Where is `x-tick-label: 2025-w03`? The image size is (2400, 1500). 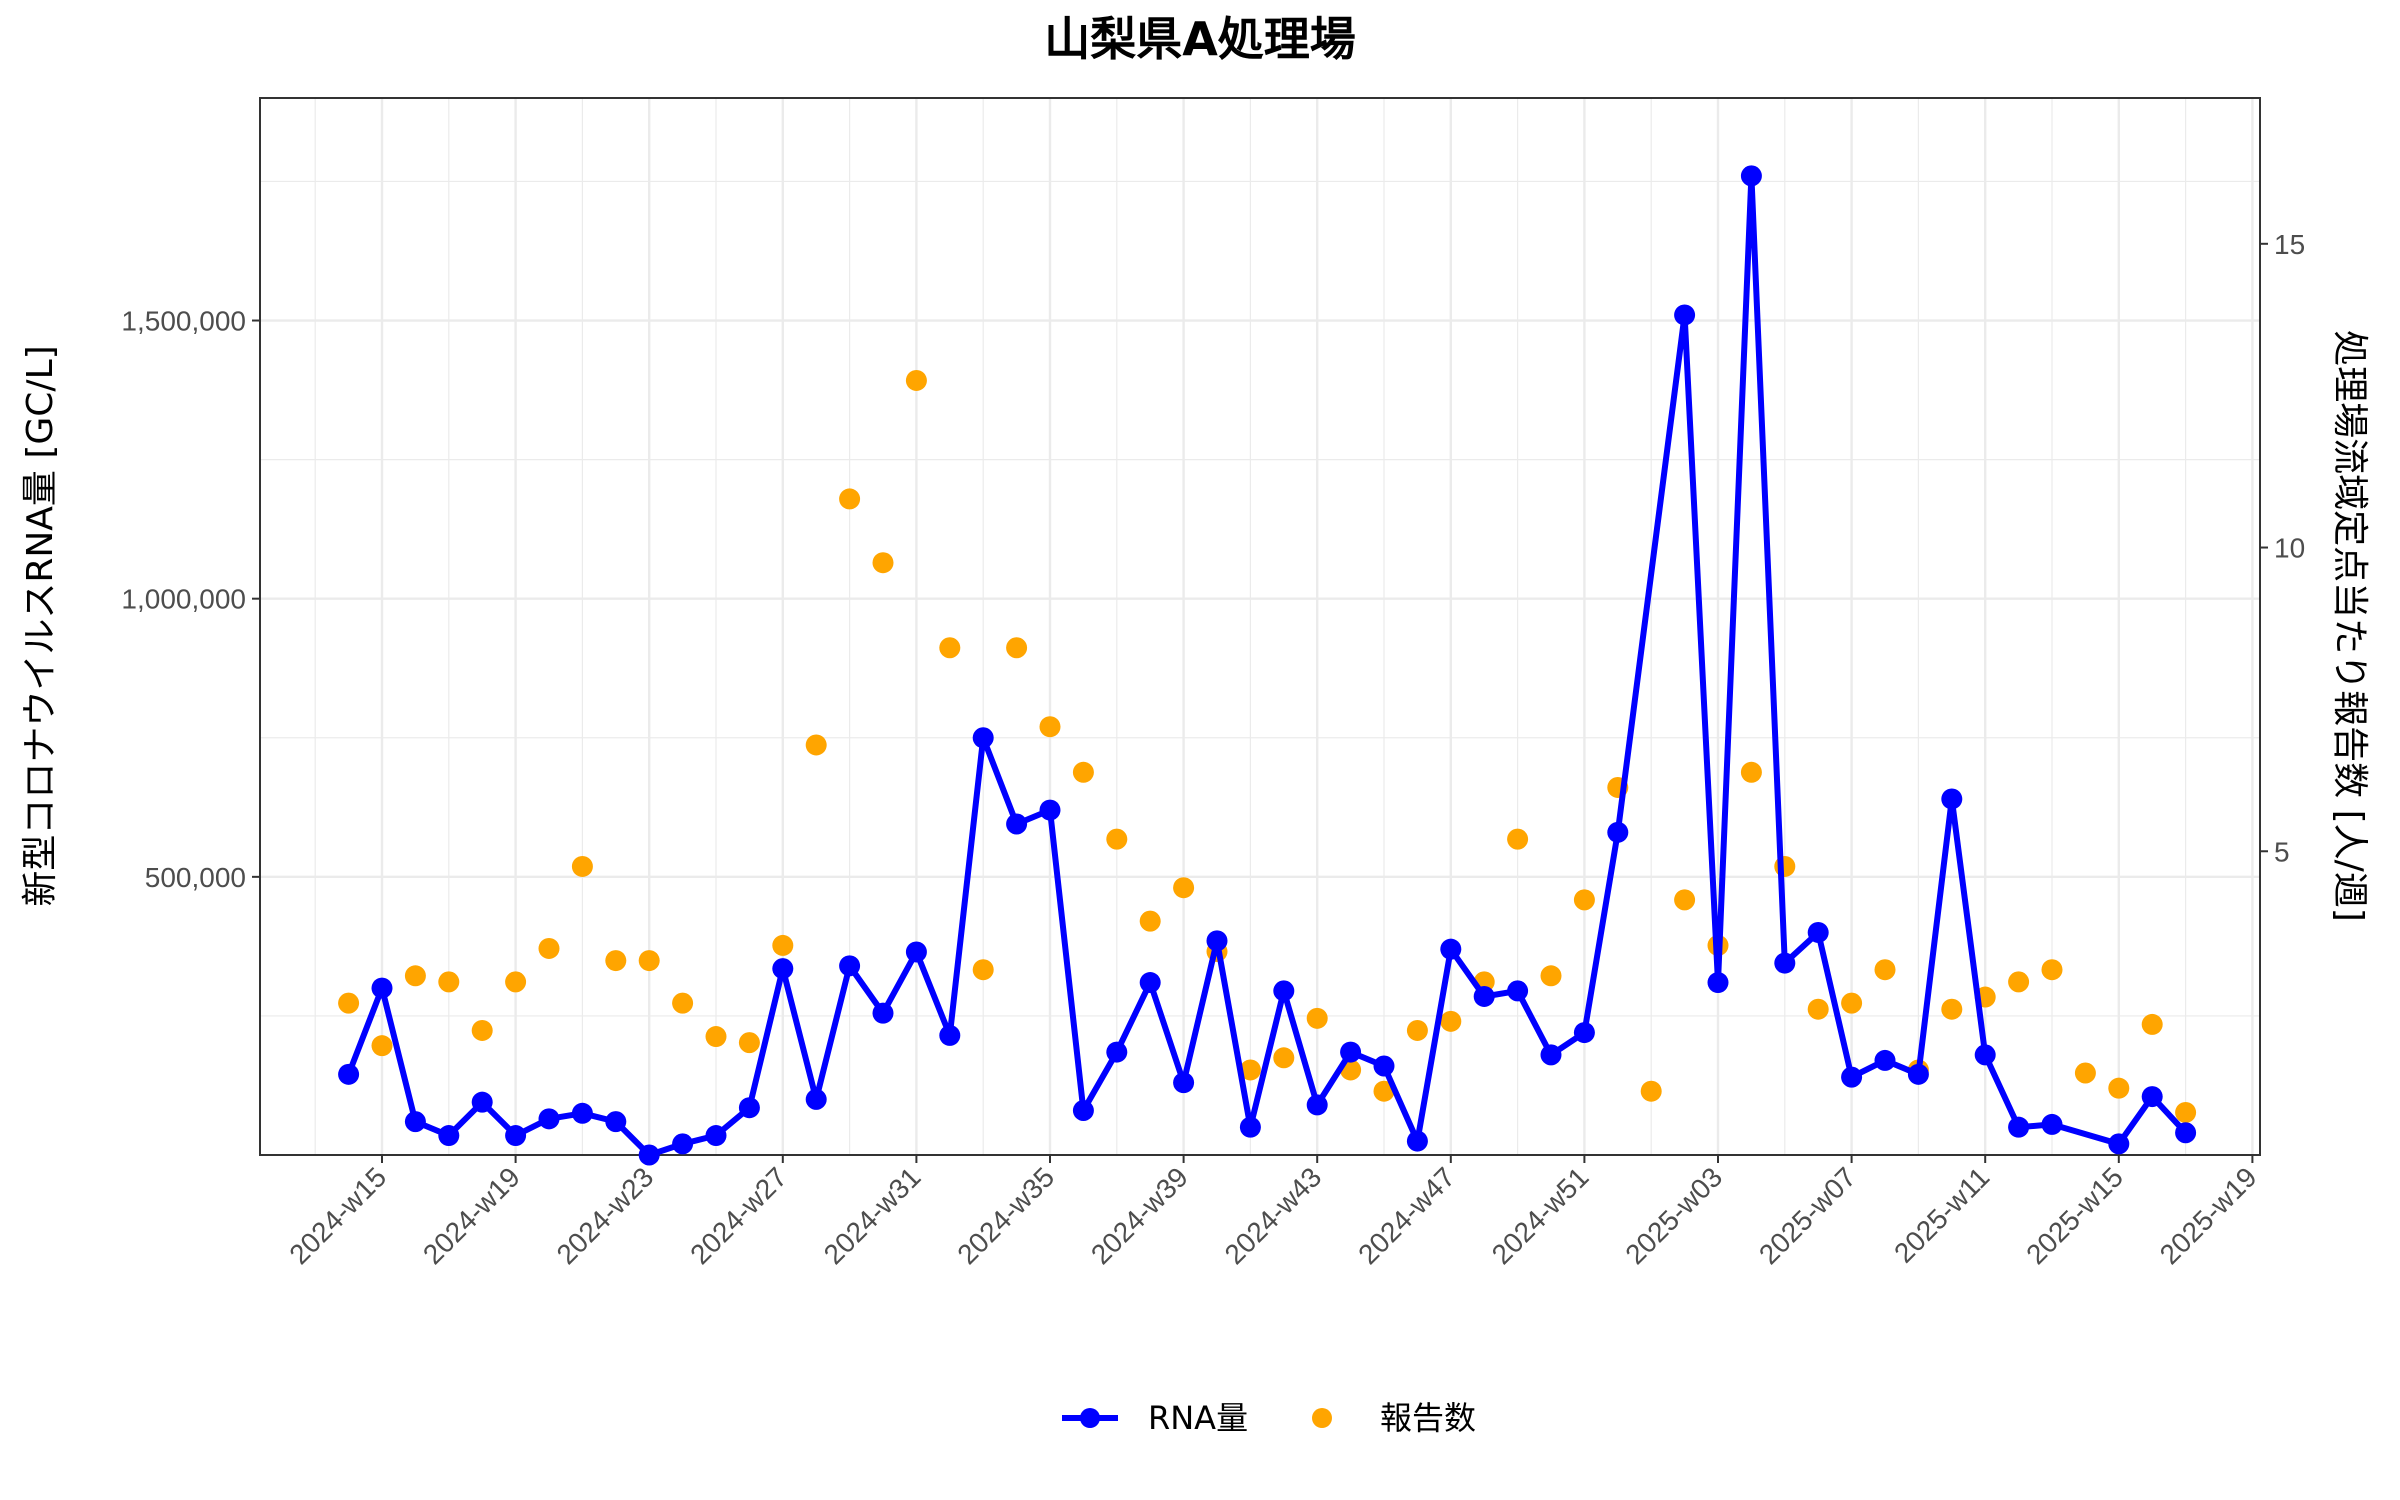
x-tick-label: 2025-w03 is located at coordinates (1673, 1215).